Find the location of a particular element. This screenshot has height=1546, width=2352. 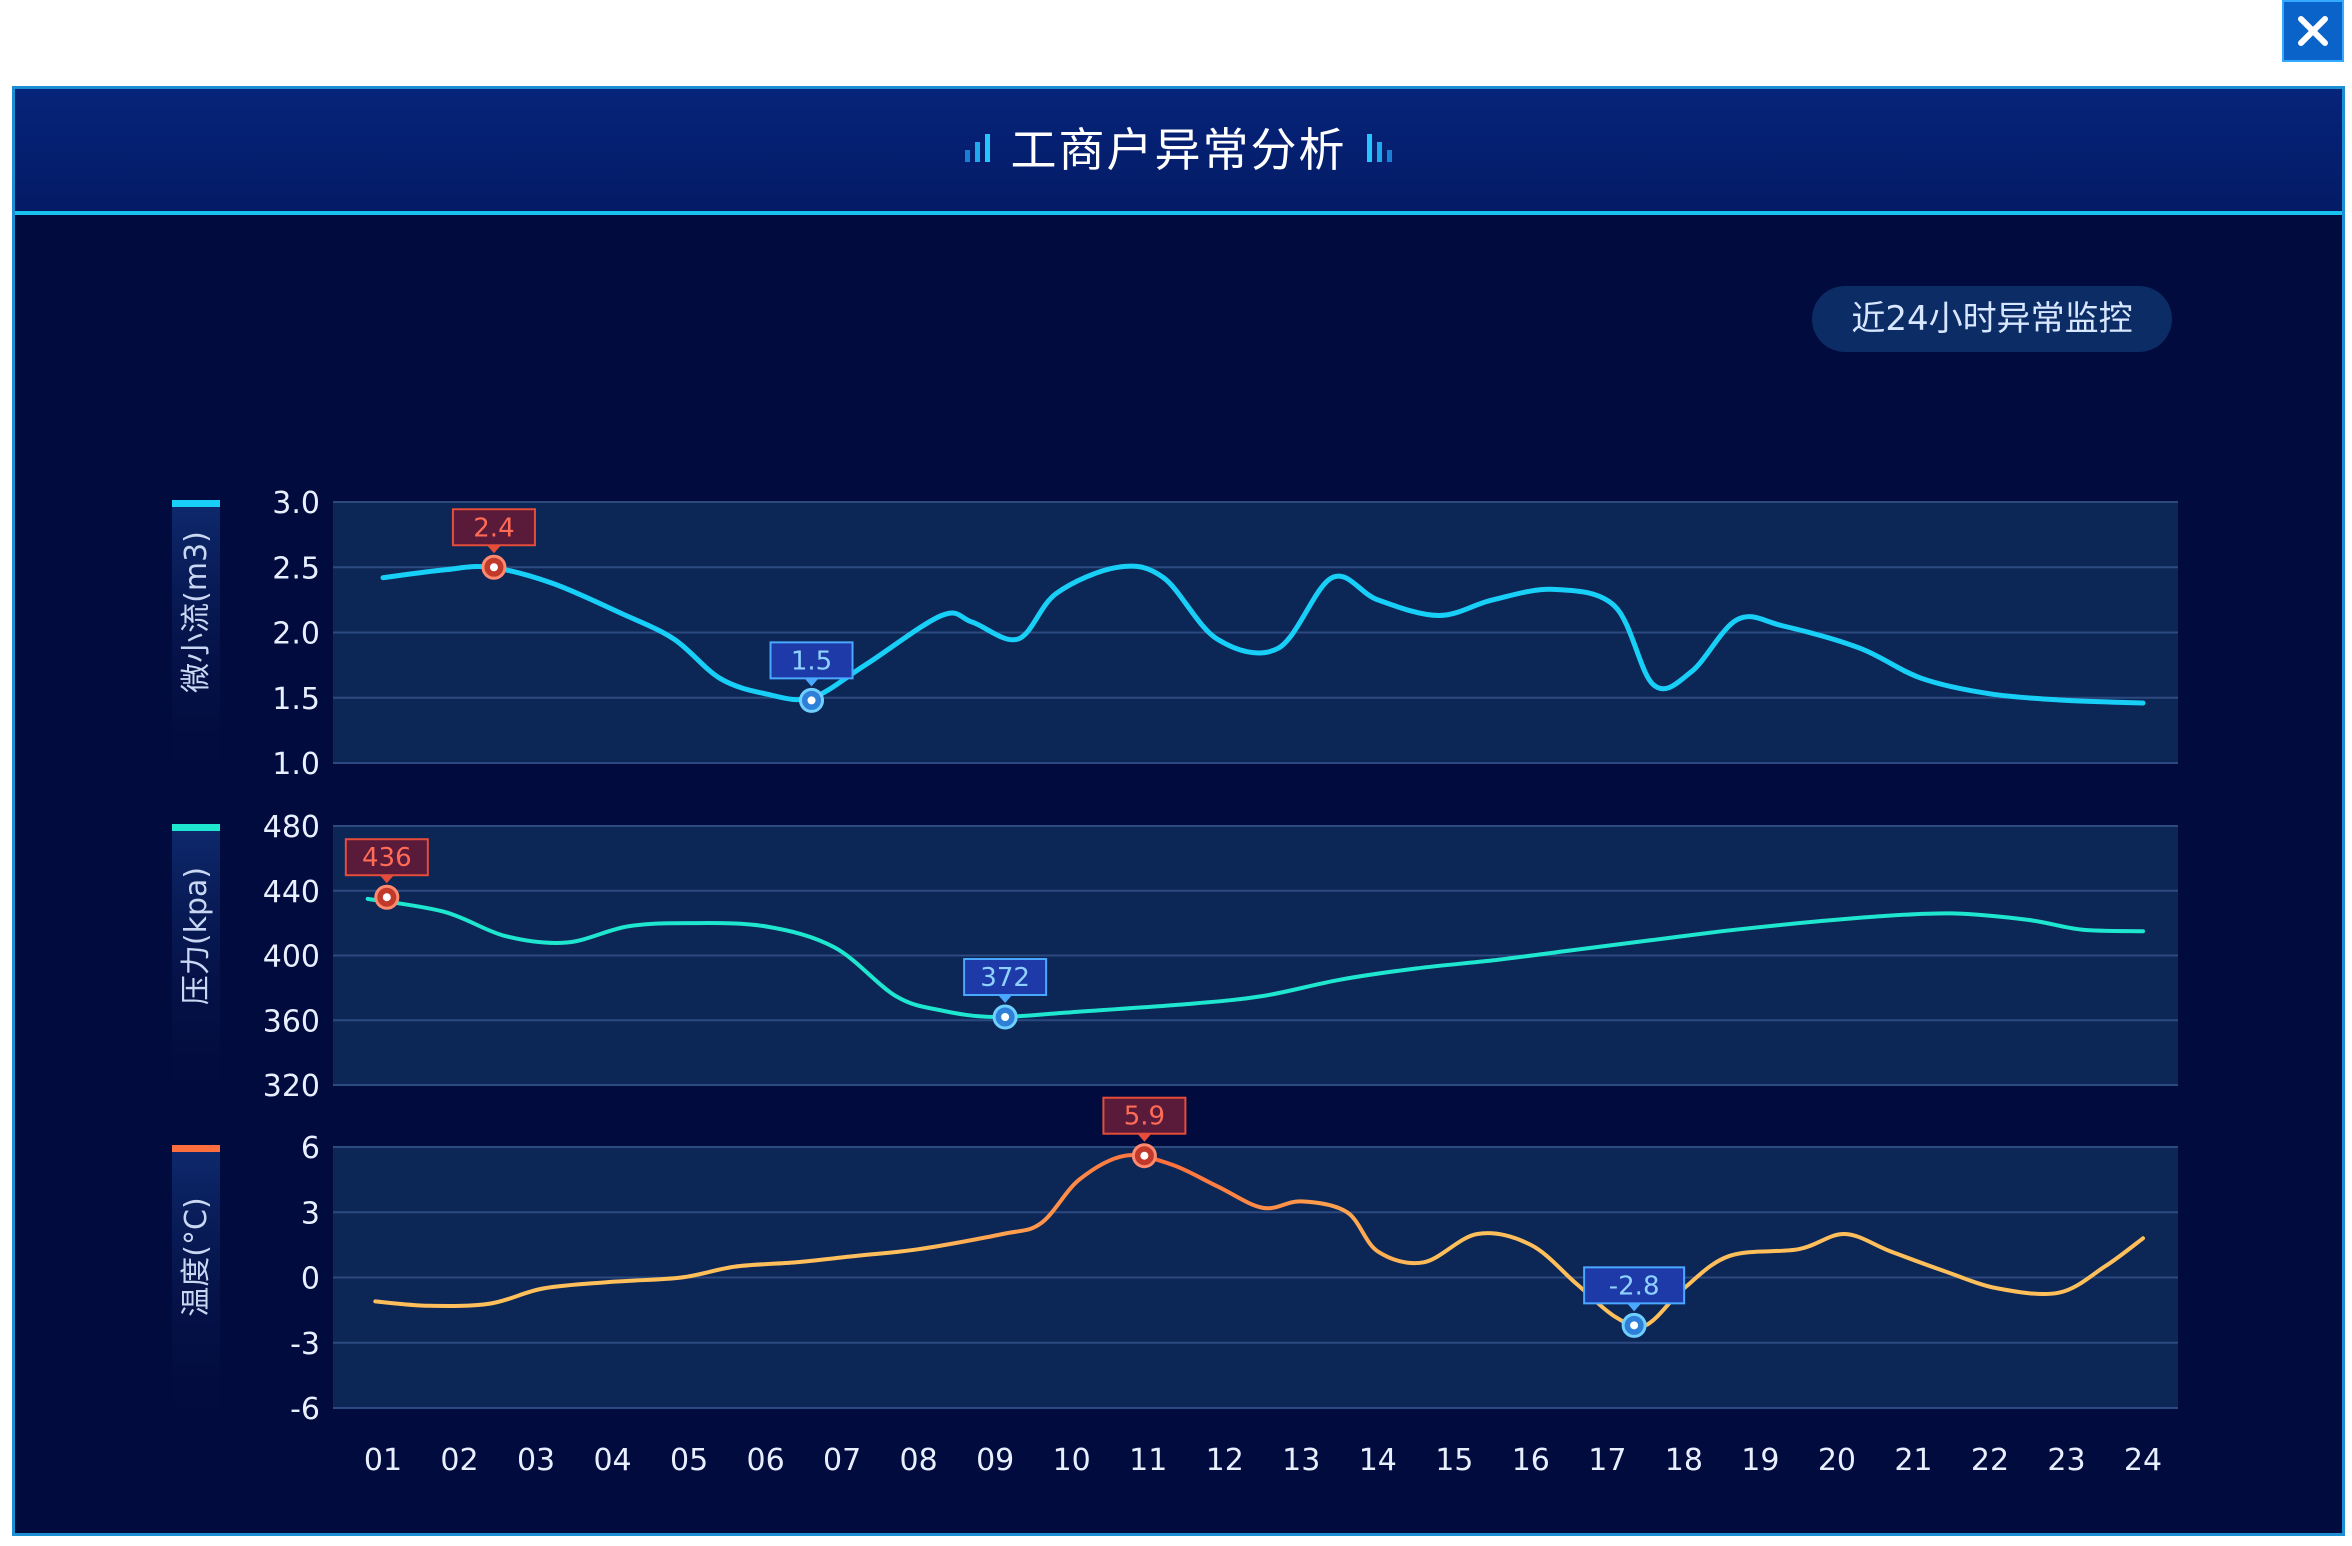

panel-title: 工商户异常分析 is located at coordinates (1178, 150).